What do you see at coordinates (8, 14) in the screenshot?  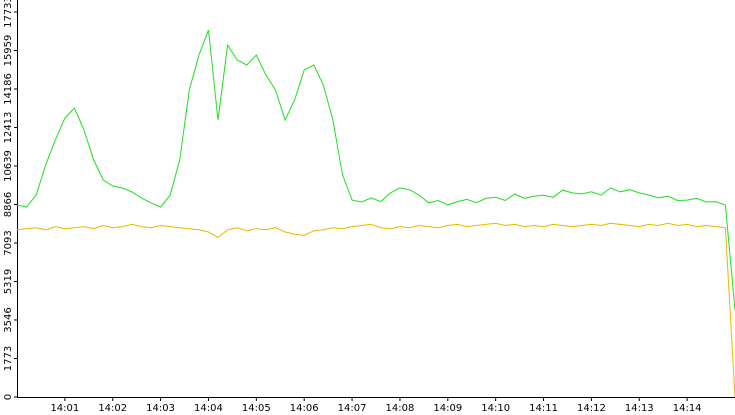 I see `y-tick-label: 17733` at bounding box center [8, 14].